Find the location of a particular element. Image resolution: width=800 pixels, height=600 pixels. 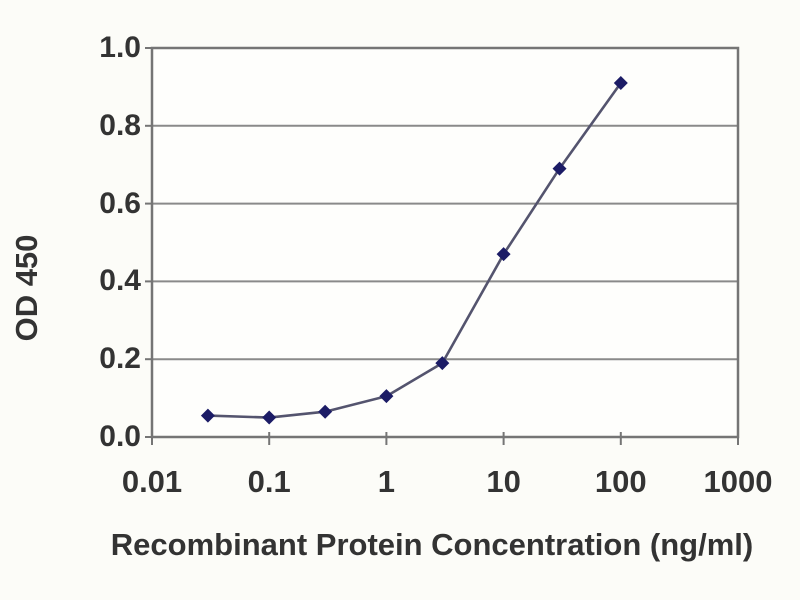

y-tick-label: 0.8 is located at coordinates (120, 125).